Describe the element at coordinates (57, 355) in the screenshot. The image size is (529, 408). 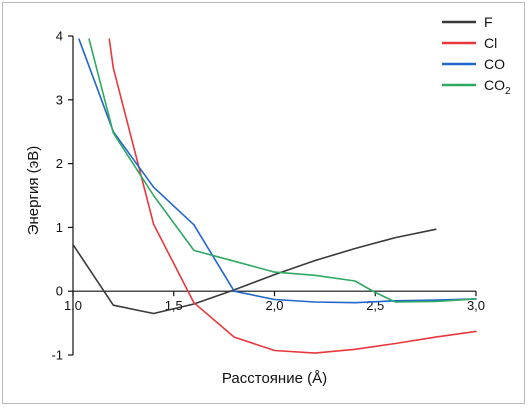
I see `y-tick-label: -1` at that location.